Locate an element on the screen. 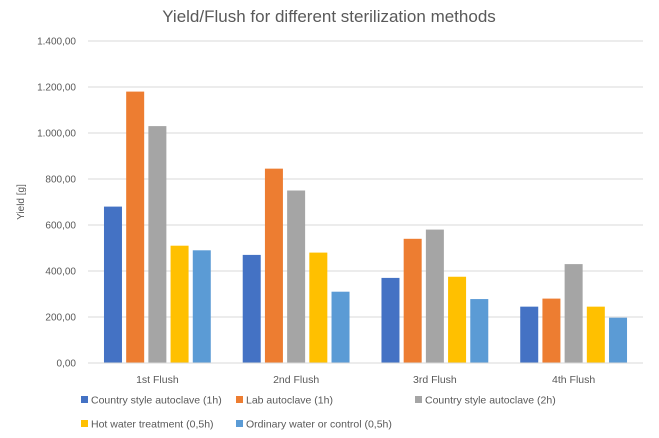 This screenshot has width=659, height=438. y-tick-label: 1.200,00 is located at coordinates (56, 88).